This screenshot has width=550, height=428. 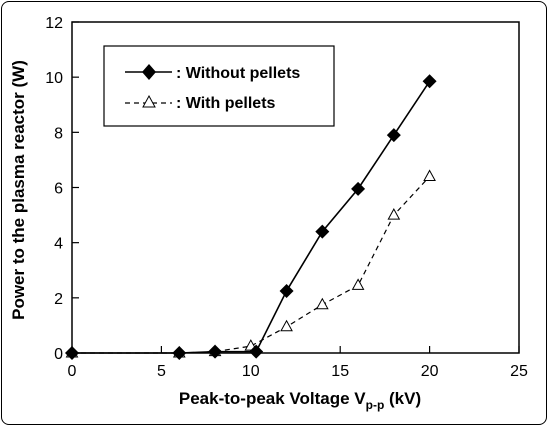 What do you see at coordinates (402, 398) in the screenshot?
I see `x-axis-label-unit: (kV)` at bounding box center [402, 398].